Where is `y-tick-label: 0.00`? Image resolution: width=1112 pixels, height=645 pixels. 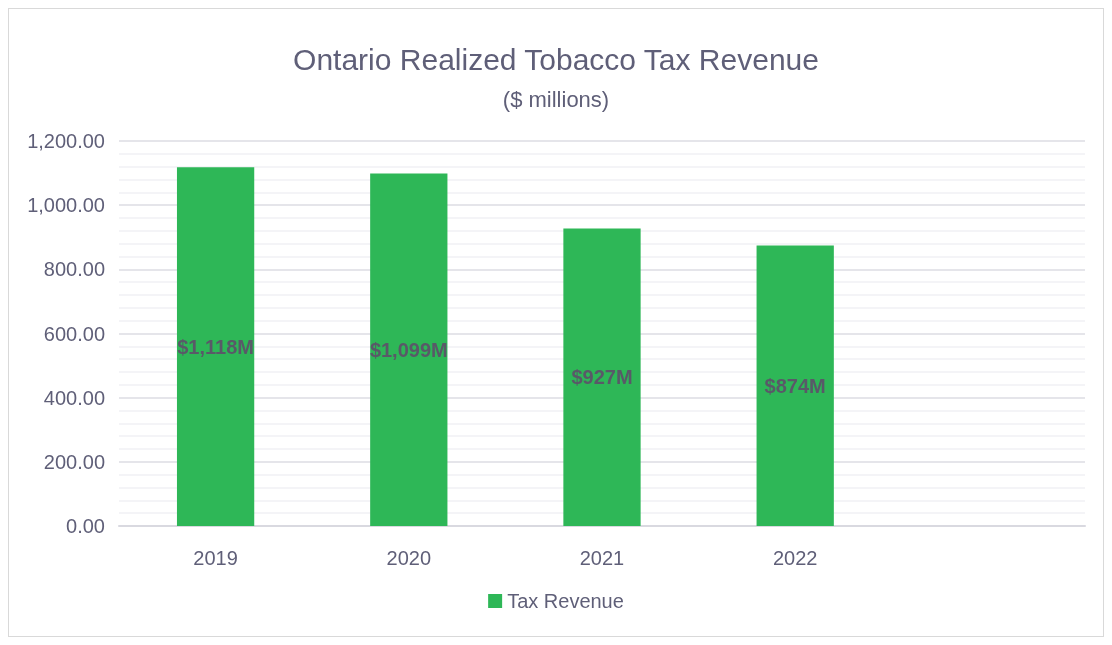 y-tick-label: 0.00 is located at coordinates (85, 526).